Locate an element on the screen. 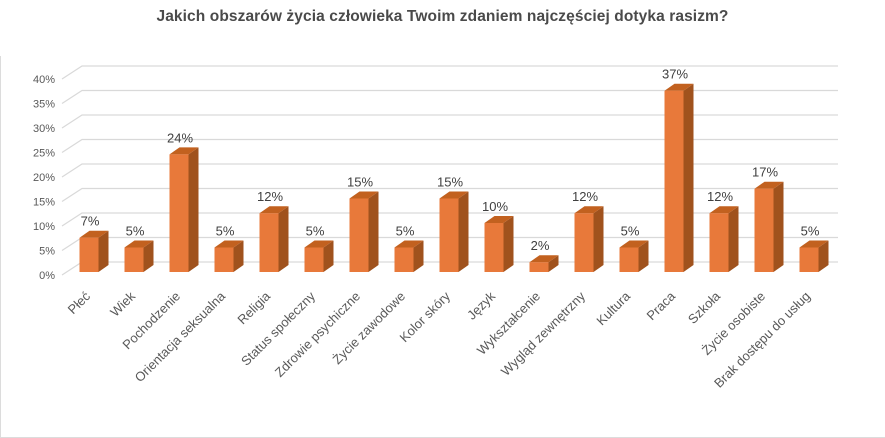 Image resolution: width=885 pixels, height=438 pixels. bar-value-label: 37% is located at coordinates (675, 74).